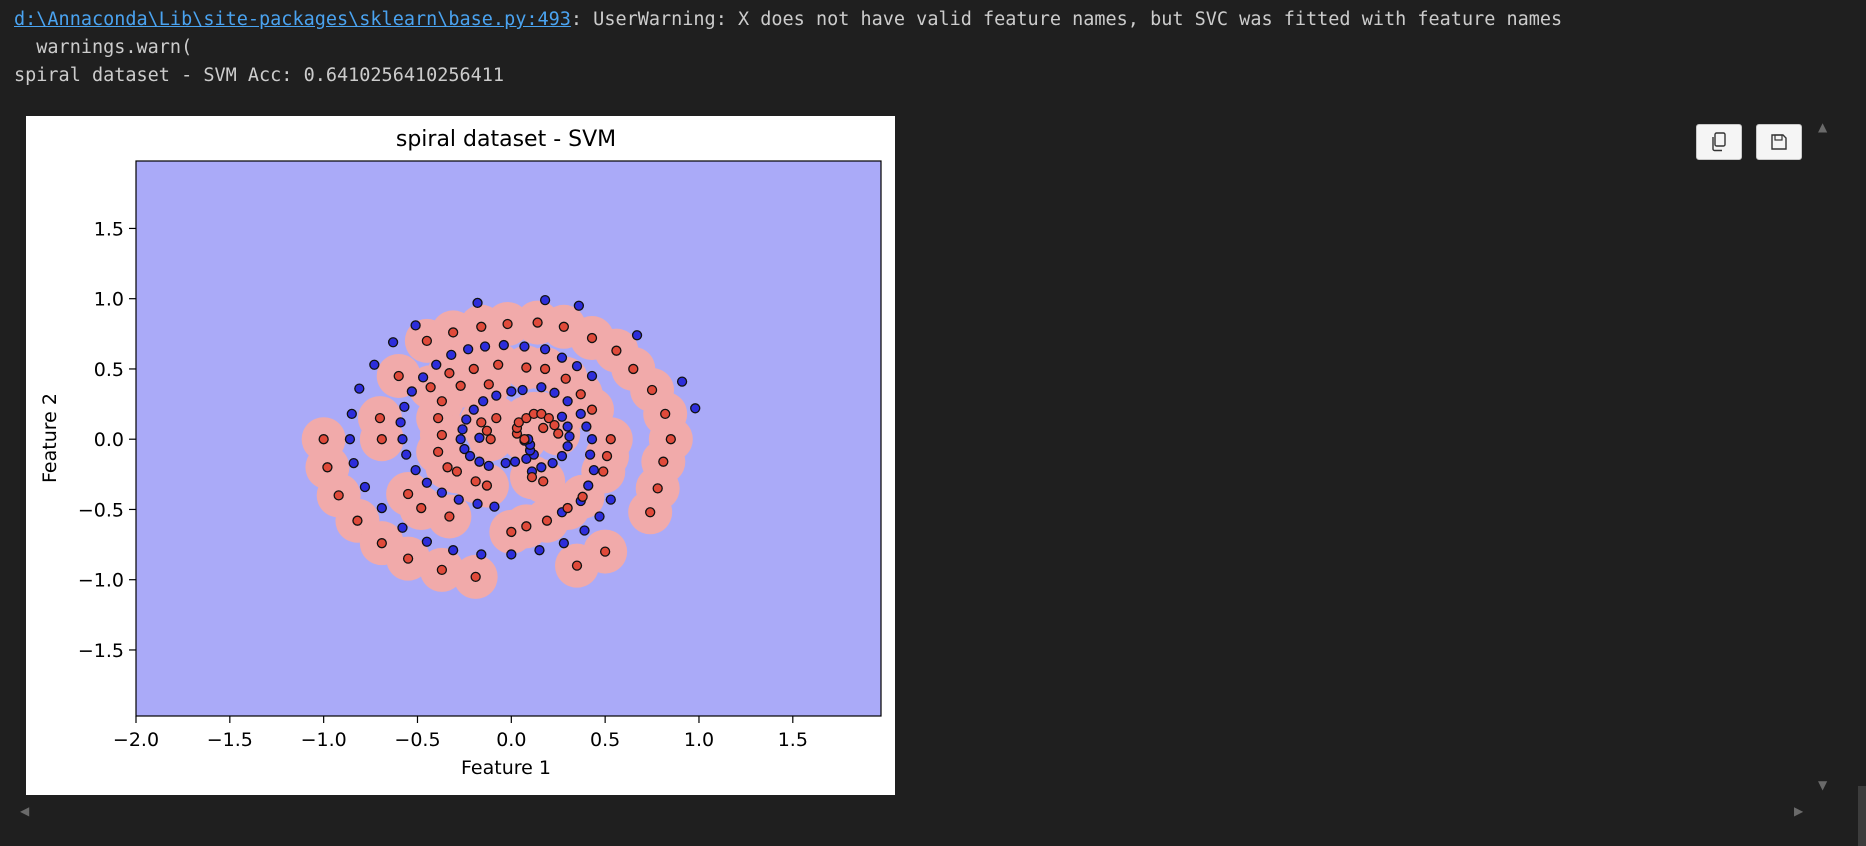  What do you see at coordinates (1799, 811) in the screenshot?
I see `scroll-right-icon: ▶` at bounding box center [1799, 811].